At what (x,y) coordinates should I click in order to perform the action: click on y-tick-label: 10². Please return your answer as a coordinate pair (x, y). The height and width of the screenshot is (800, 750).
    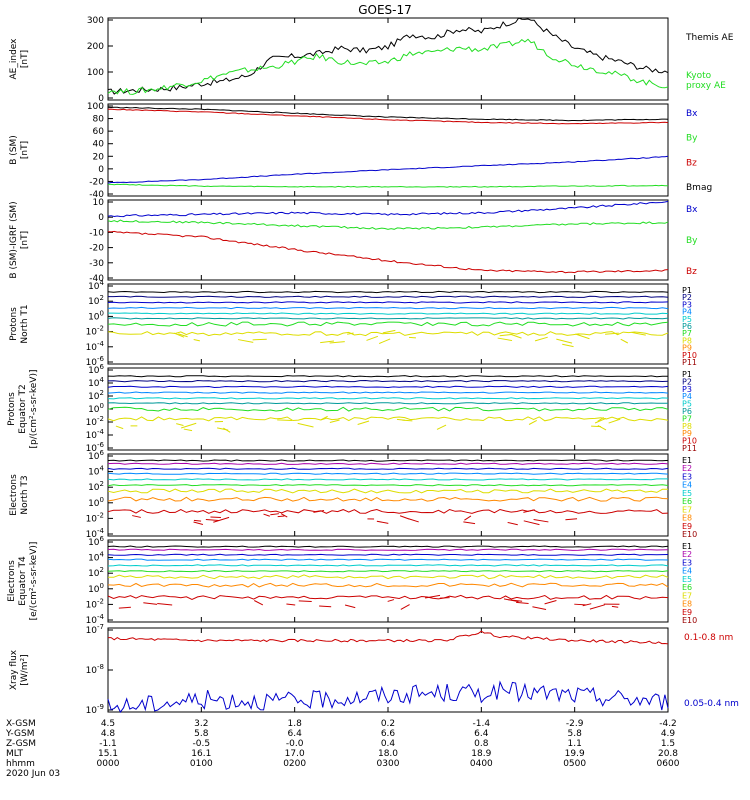
    Looking at the image, I should click on (96, 300).